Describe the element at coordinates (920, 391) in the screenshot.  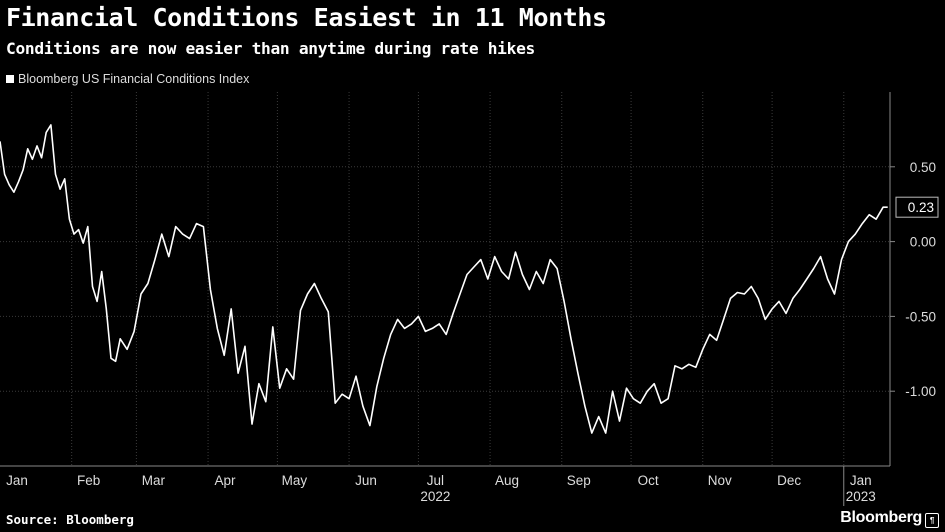
I see `y-tick-label: -1.00` at that location.